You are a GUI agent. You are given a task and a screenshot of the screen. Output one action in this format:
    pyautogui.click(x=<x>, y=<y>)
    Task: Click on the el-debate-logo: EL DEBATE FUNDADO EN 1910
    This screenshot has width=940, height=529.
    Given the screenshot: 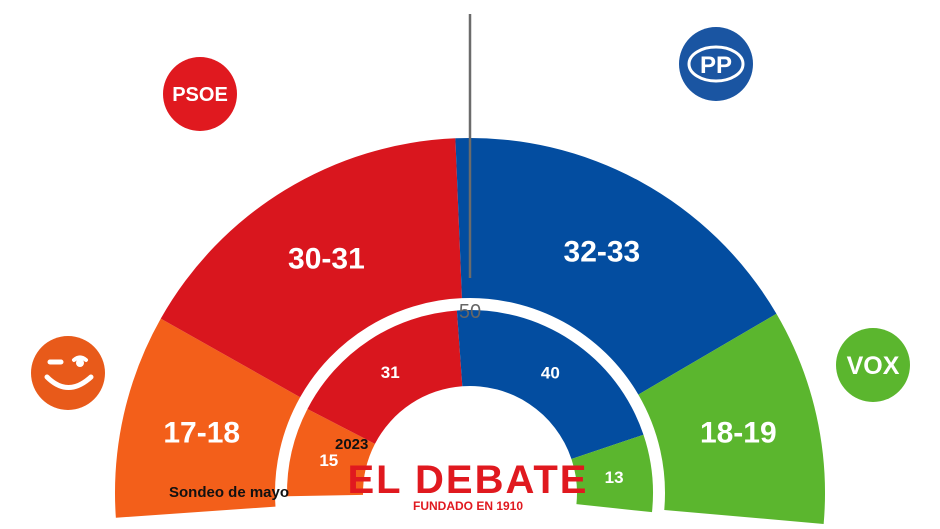 What is the action you would take?
    pyautogui.click(x=468, y=485)
    